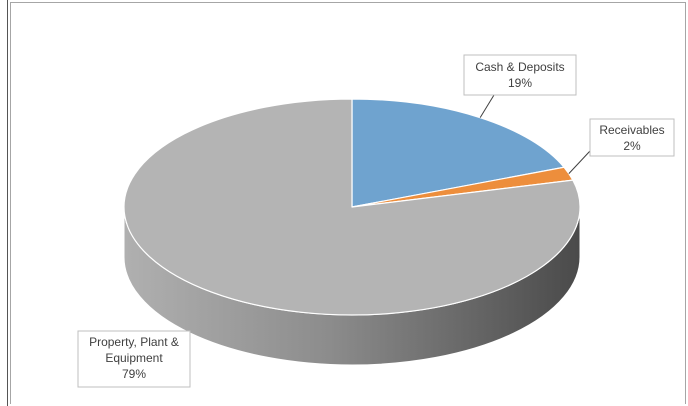  What do you see at coordinates (7, 203) in the screenshot?
I see `window-left-edge` at bounding box center [7, 203].